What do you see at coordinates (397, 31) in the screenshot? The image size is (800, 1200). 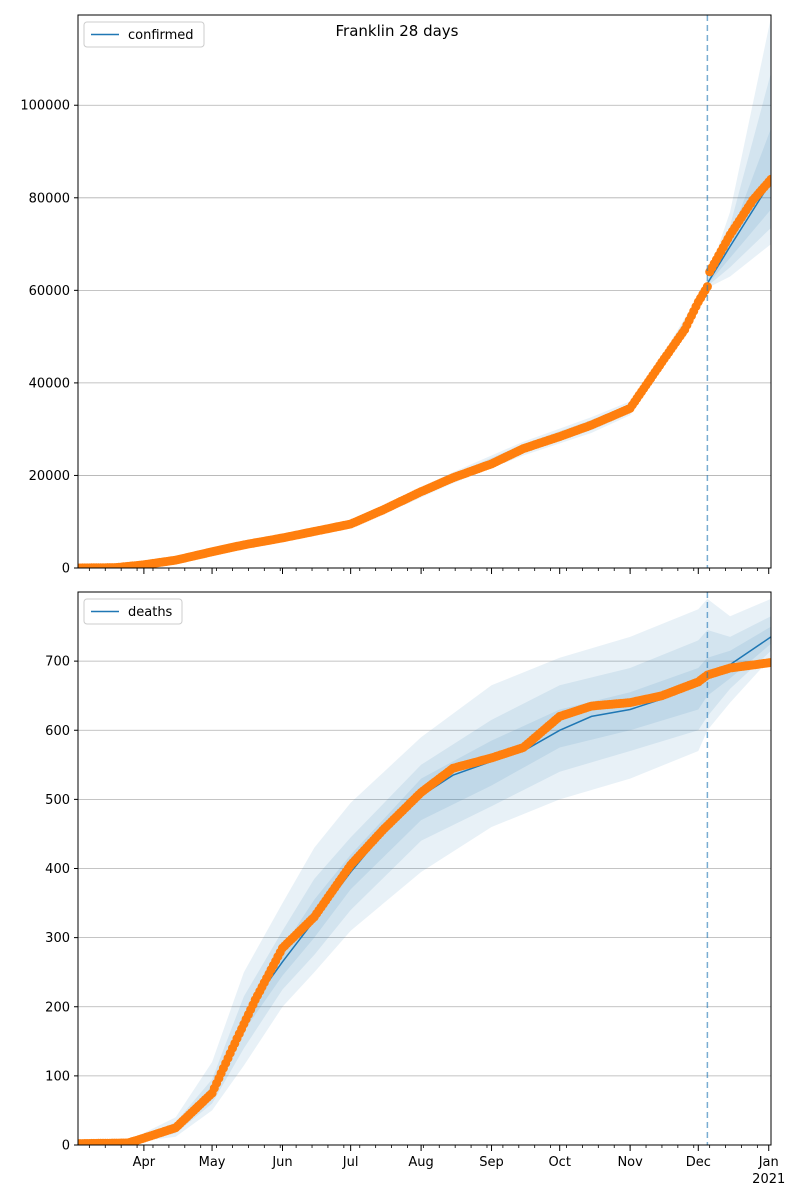 I see `figure-title: Franklin 28 days` at bounding box center [397, 31].